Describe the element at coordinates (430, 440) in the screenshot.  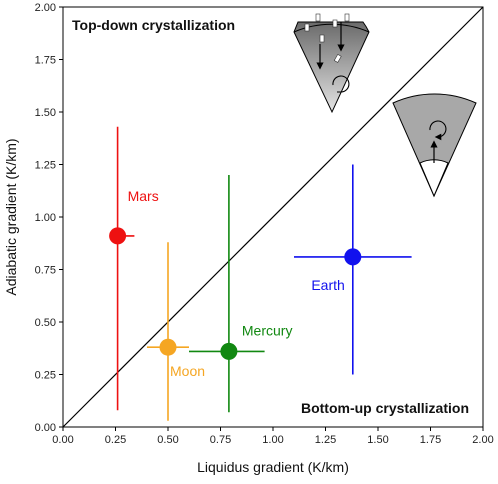
I see `x-tick-label: 1.75` at that location.